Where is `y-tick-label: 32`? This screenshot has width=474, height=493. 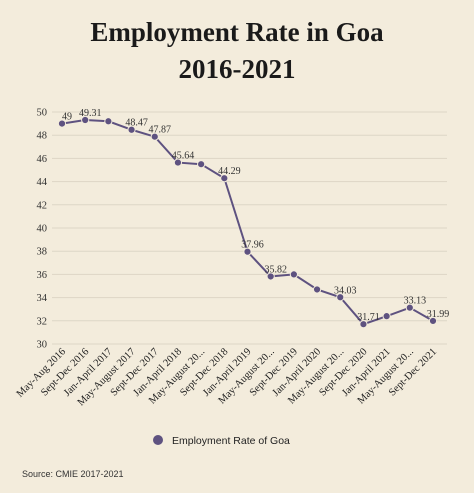 y-tick-label: 32 is located at coordinates (42, 321).